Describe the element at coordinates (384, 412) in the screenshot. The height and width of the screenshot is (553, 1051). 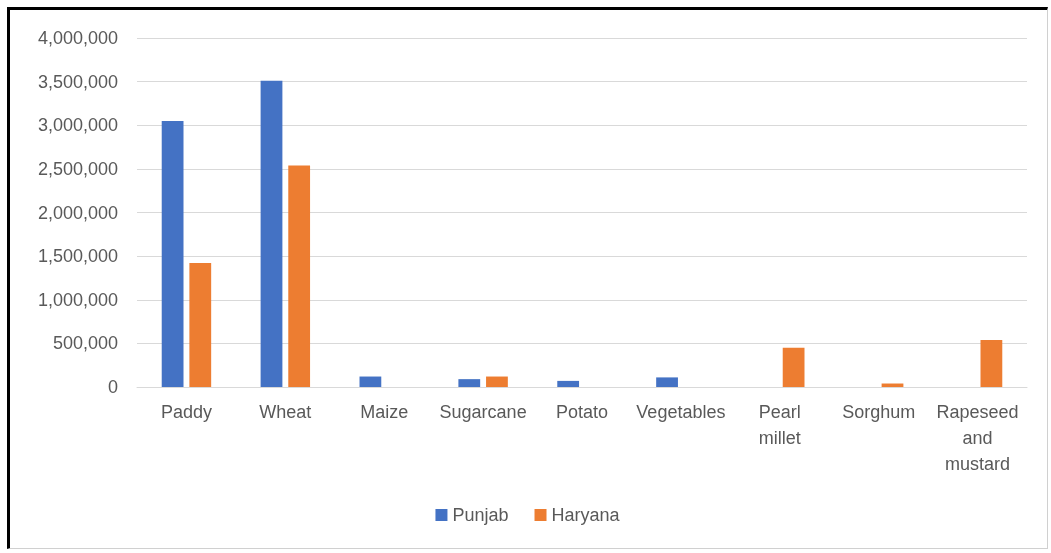
I see `x-tick-label: Maize` at that location.